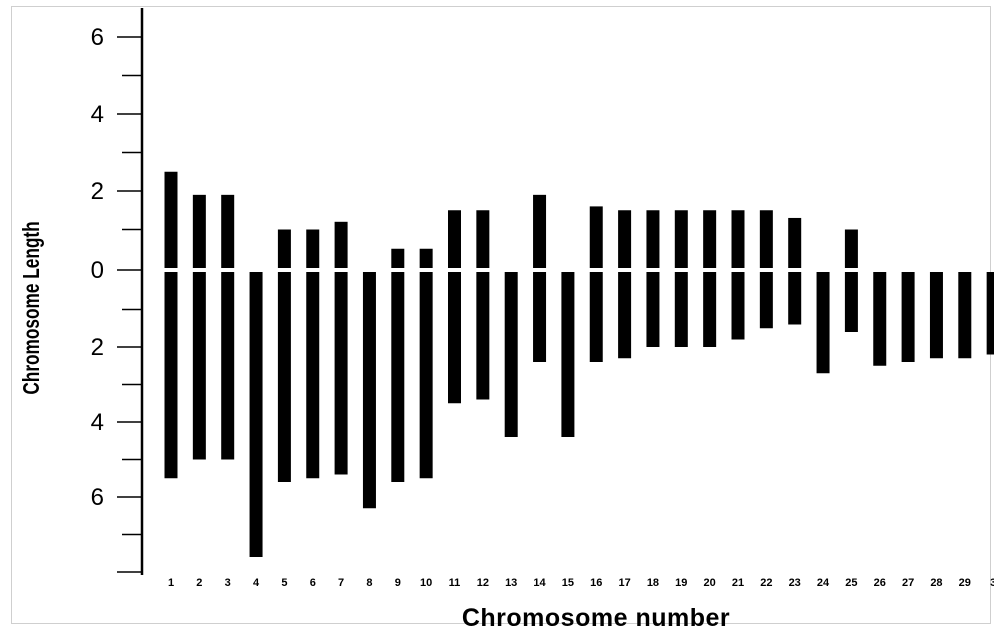 This screenshot has height=630, width=994. What do you see at coordinates (653, 583) in the screenshot?
I see `x-tick-label: 18` at bounding box center [653, 583].